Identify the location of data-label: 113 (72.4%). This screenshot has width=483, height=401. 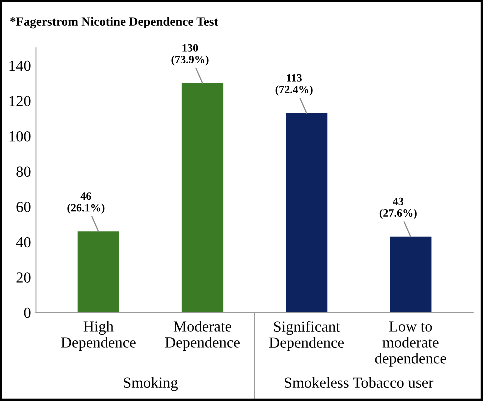
(294, 85).